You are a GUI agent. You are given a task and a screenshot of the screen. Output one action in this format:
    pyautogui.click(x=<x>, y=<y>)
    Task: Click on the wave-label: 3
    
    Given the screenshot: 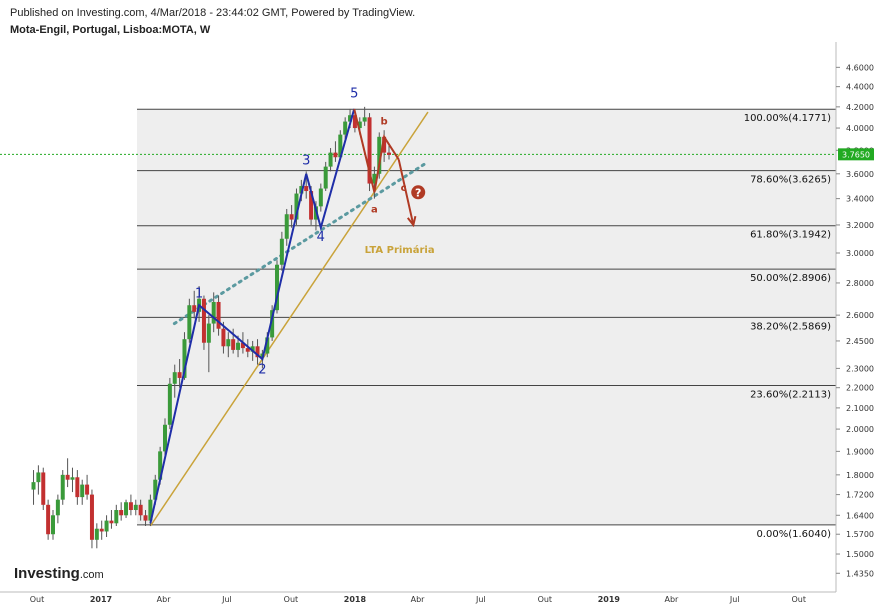 What is the action you would take?
    pyautogui.click(x=306, y=161)
    